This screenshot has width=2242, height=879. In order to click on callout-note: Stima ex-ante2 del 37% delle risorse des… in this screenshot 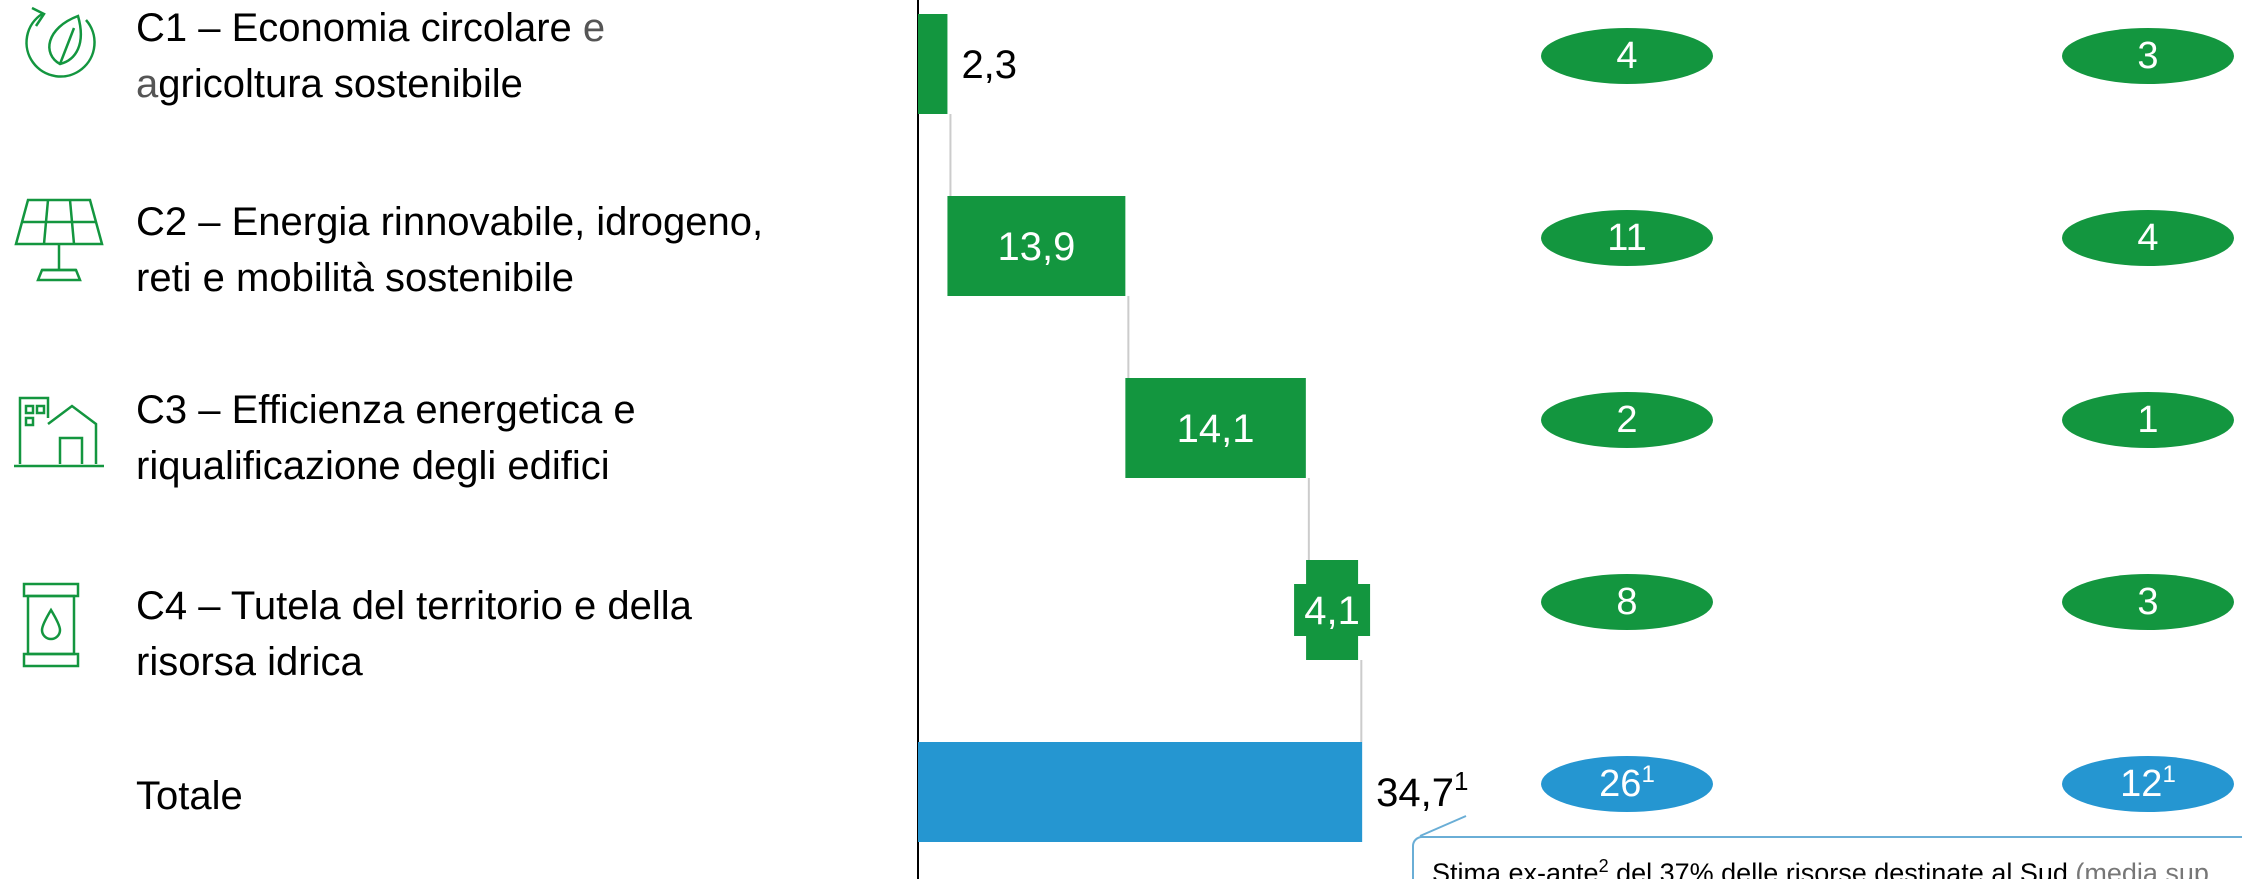, I will do `click(1827, 857)`.